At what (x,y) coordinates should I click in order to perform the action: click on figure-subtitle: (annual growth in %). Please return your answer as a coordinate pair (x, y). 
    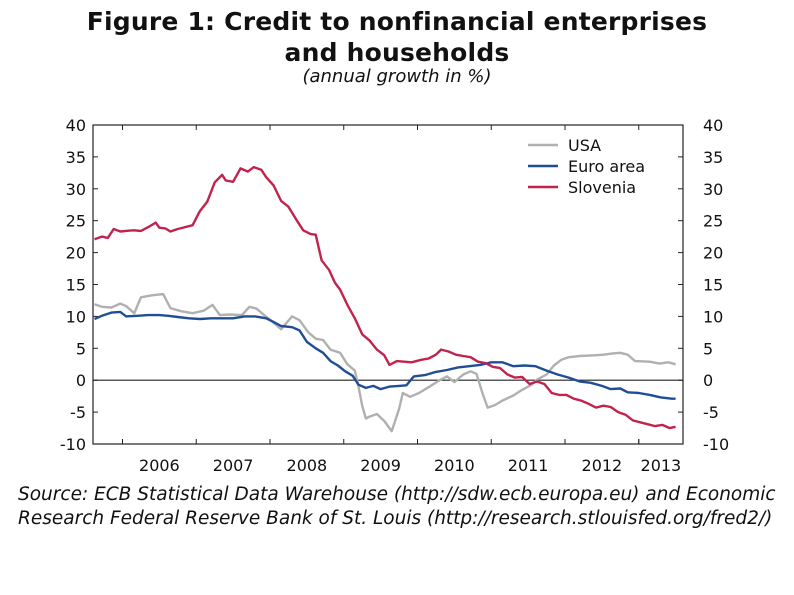
    Looking at the image, I should click on (397, 76).